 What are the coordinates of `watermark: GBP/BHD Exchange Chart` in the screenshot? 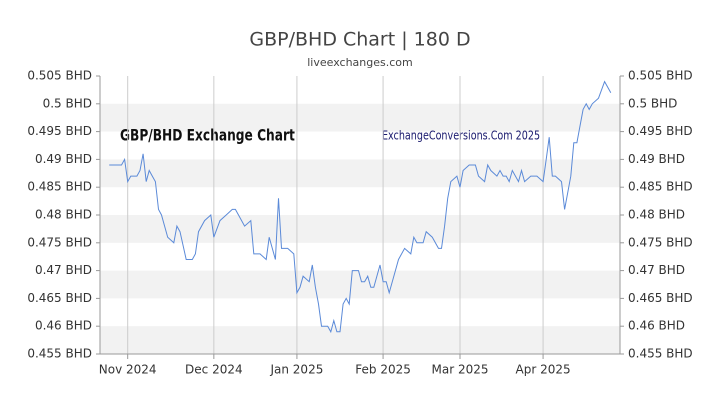 It's located at (207, 135).